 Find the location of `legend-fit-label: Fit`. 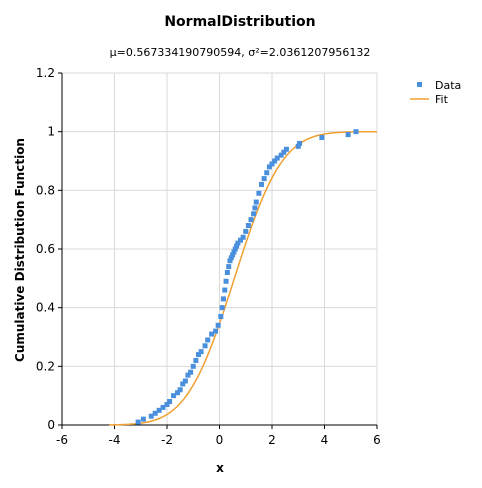

legend-fit-label: Fit is located at coordinates (442, 99).